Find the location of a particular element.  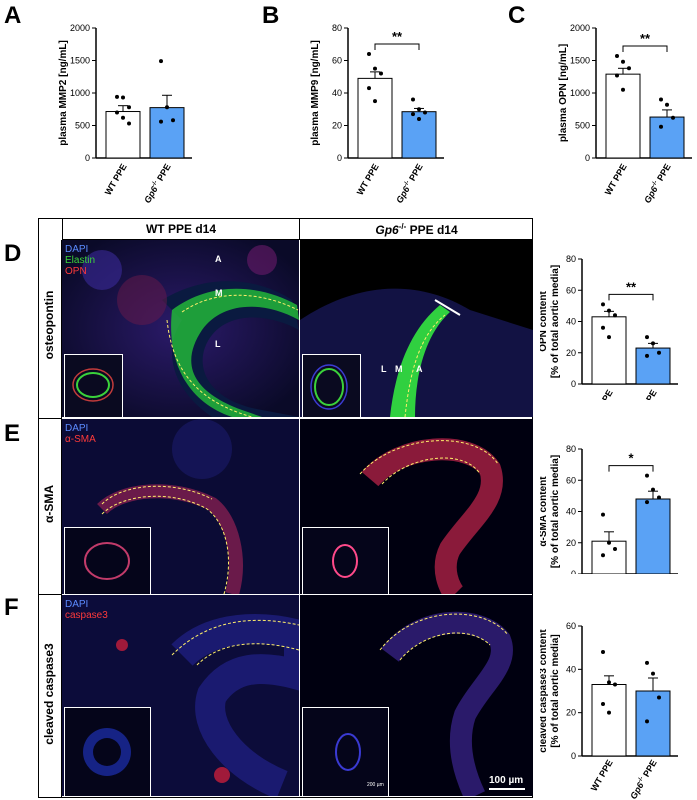

legend-d: DAPI Elastin OPN is located at coordinates (80, 260).